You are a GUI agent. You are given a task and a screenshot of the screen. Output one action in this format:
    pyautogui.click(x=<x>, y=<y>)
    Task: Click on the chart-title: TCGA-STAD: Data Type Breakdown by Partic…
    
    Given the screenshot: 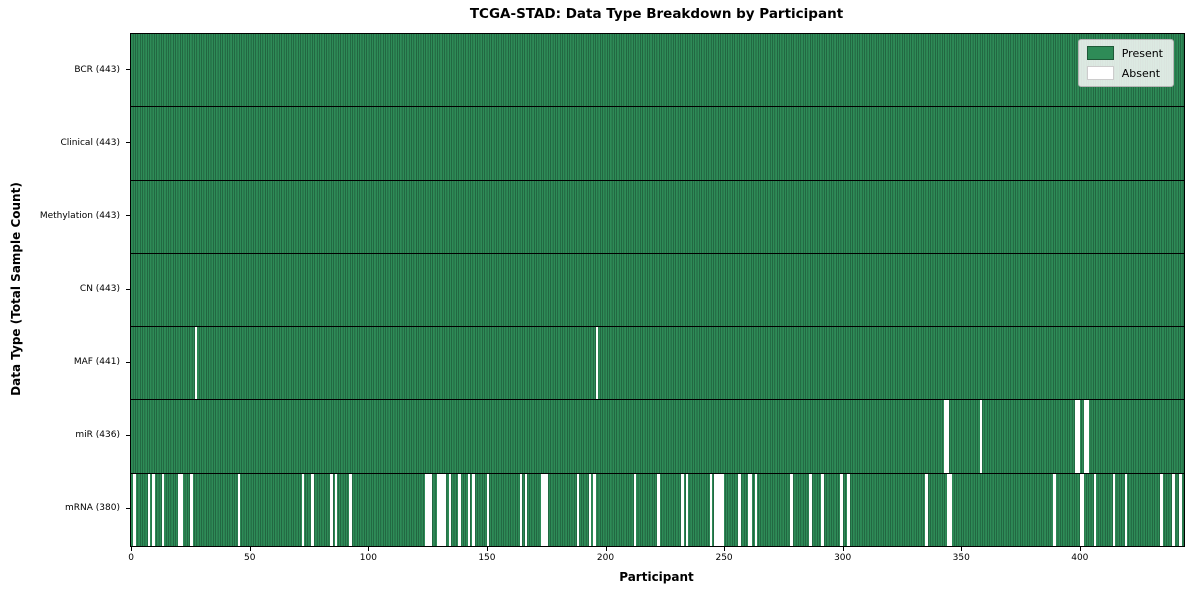 What is the action you would take?
    pyautogui.click(x=656, y=14)
    